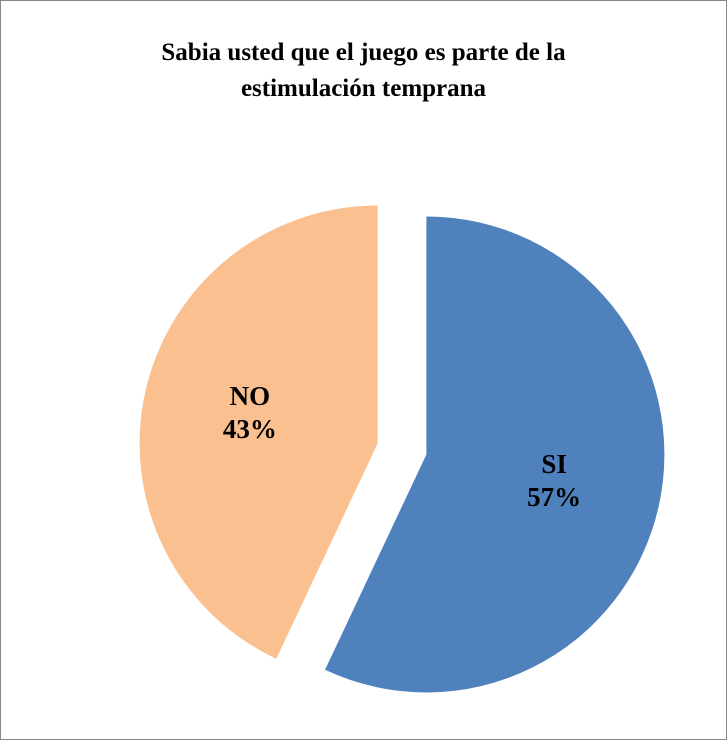 Image resolution: width=727 pixels, height=740 pixels. Describe the element at coordinates (554, 497) in the screenshot. I see `slice-value-label: 57%` at that location.